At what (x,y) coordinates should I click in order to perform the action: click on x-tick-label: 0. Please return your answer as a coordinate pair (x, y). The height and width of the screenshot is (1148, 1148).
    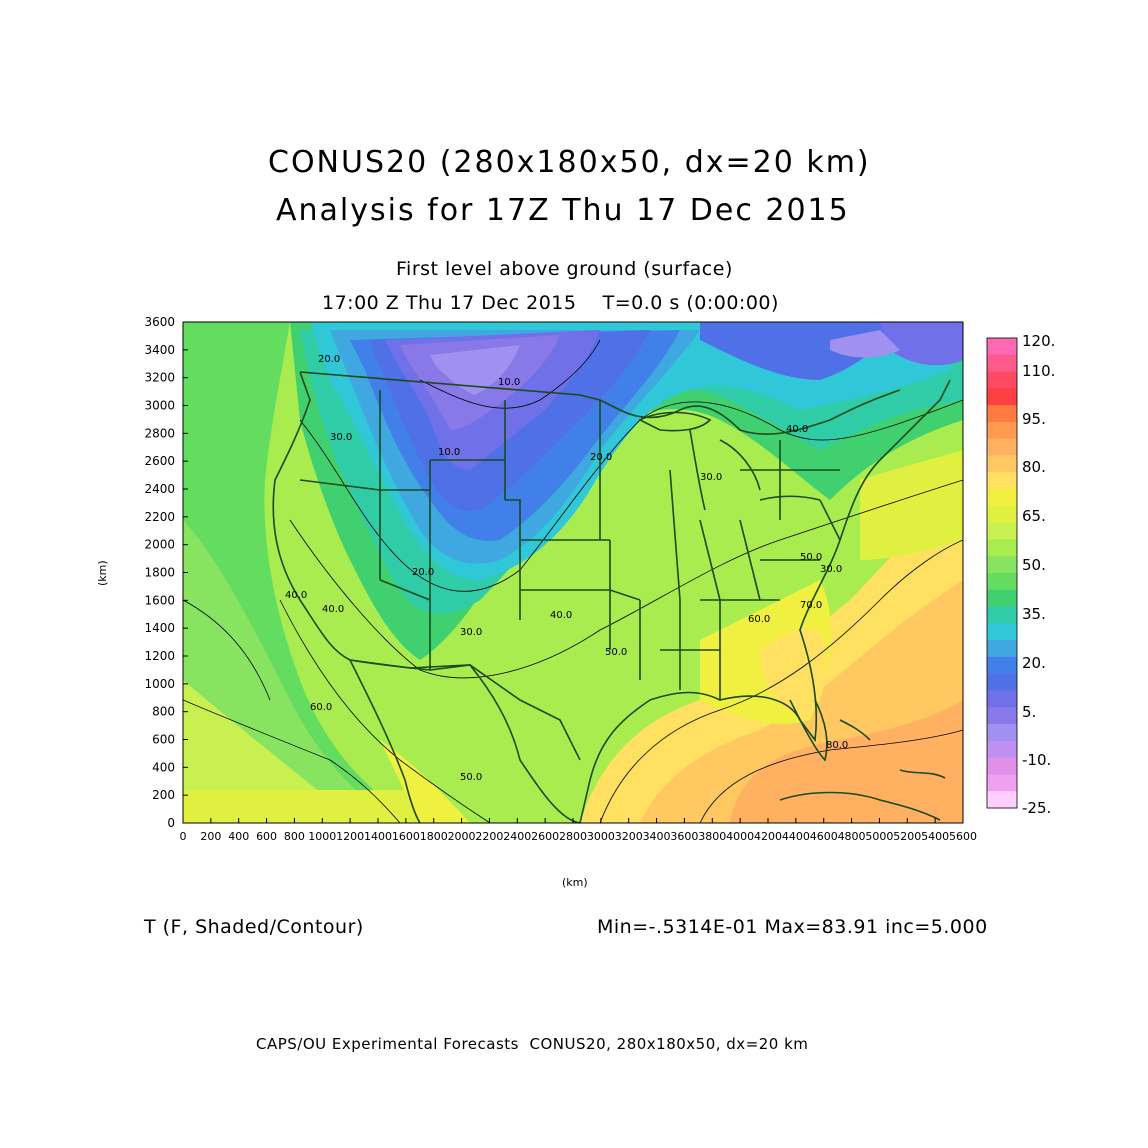
    Looking at the image, I should click on (183, 836).